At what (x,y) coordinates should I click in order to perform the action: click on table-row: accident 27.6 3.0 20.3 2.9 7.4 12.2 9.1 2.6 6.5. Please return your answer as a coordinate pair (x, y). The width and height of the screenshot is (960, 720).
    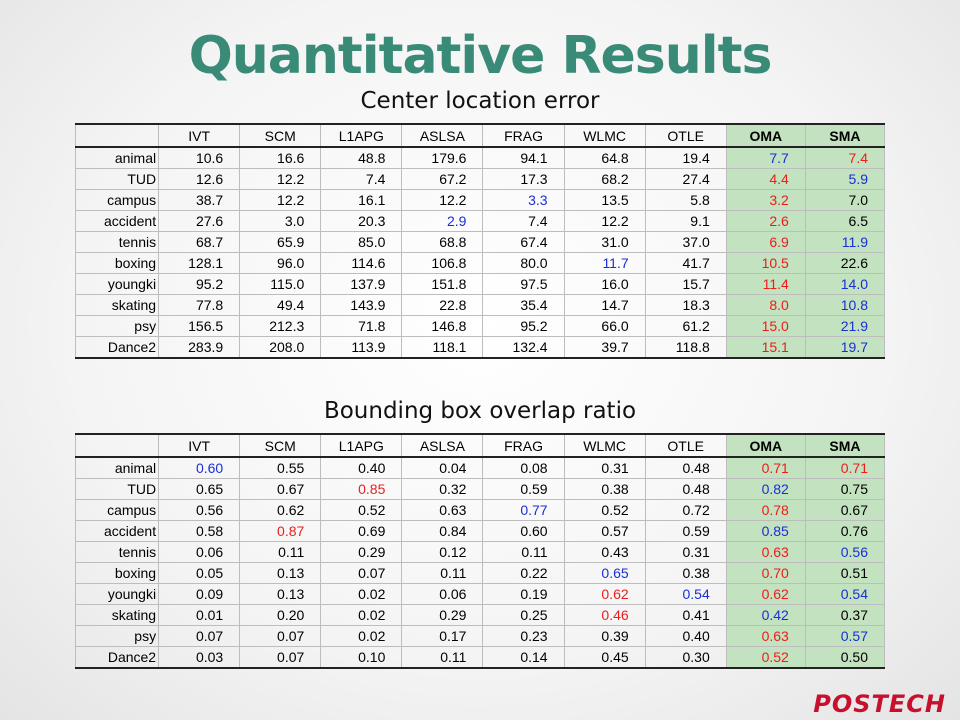
    Looking at the image, I should click on (480, 221).